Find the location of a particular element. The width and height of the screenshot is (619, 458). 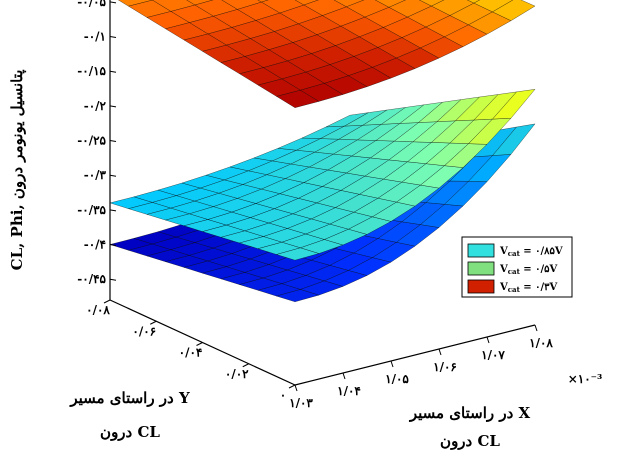

z-tick-label: -۰/۲ is located at coordinates (95, 106).